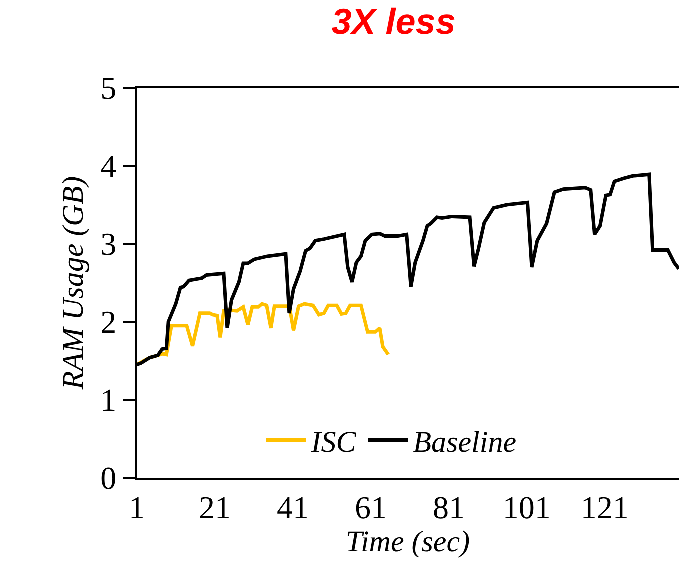 The width and height of the screenshot is (679, 582). Describe the element at coordinates (526, 507) in the screenshot. I see `x-tick-label: 101` at that location.